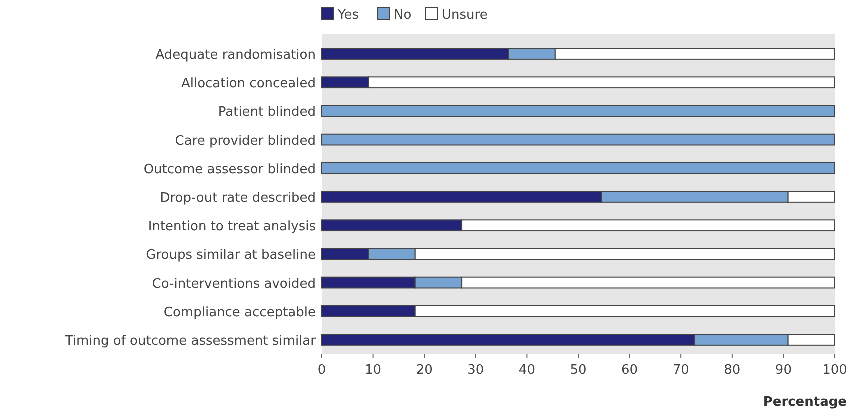 Image resolution: width=851 pixels, height=414 pixels. I want to click on y-tick-label: Patient blinded, so click(267, 112).